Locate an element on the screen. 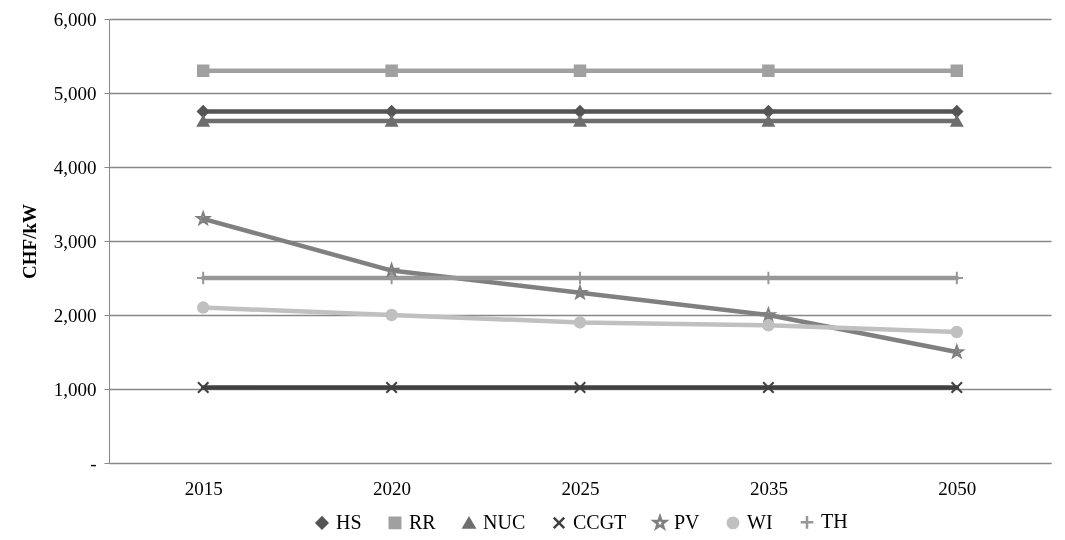  legend-label: WI is located at coordinates (760, 521).